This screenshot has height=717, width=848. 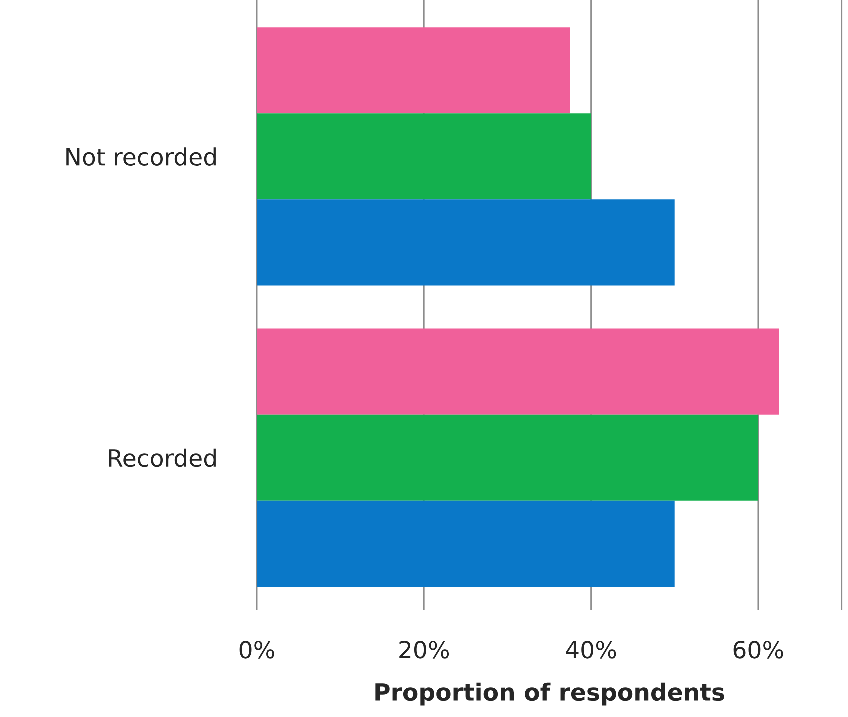 I want to click on x-tick-label: 20%, so click(x=425, y=649).